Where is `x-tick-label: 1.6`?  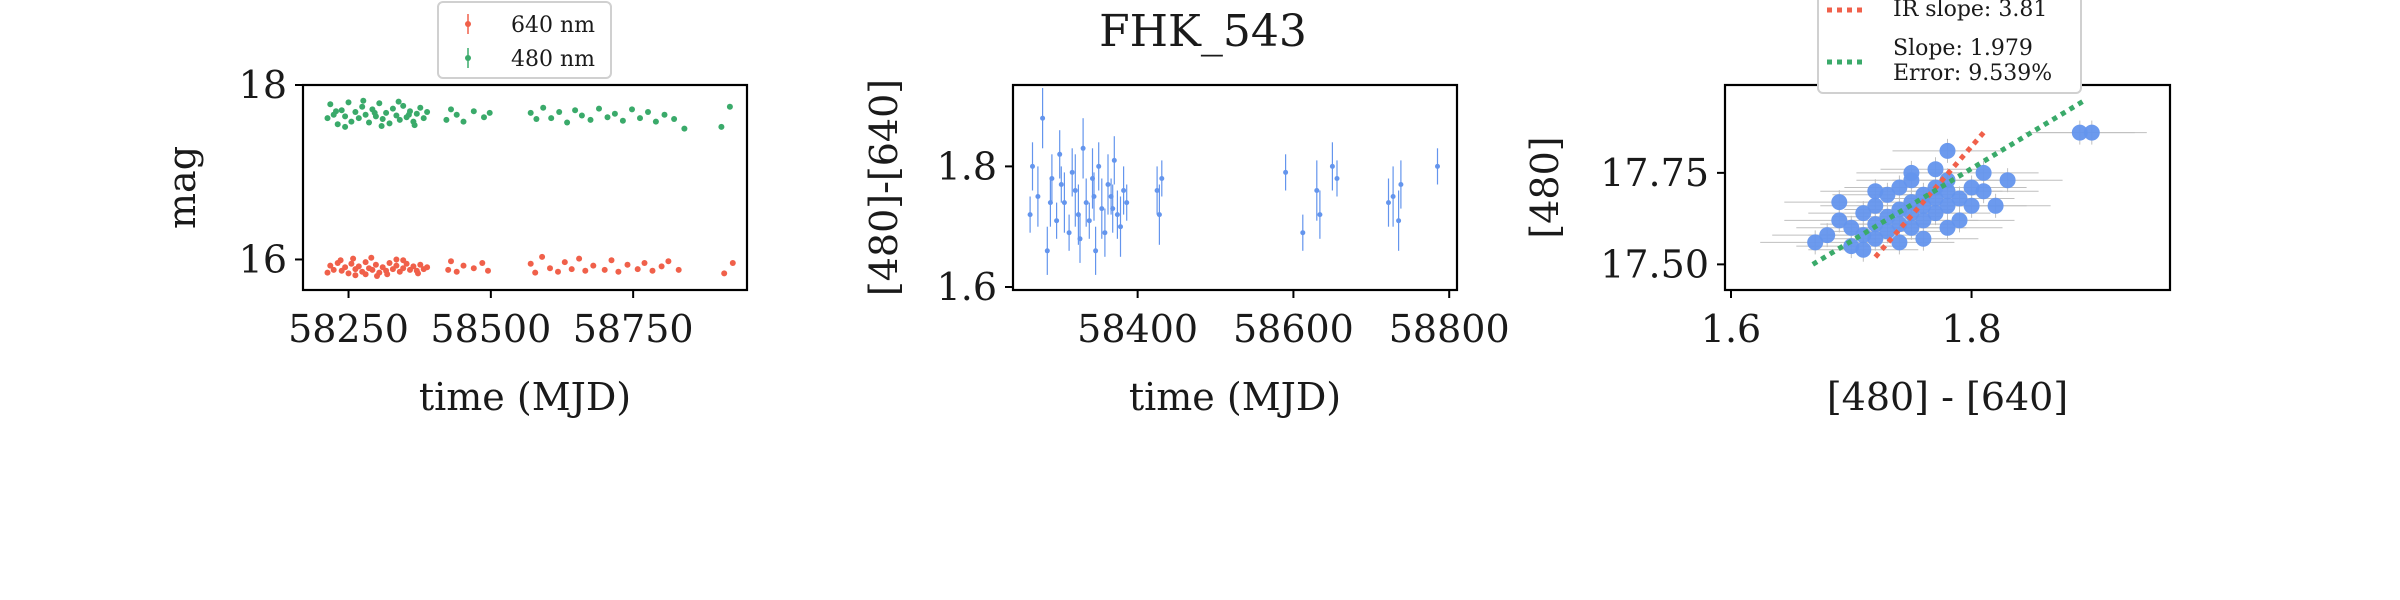 x-tick-label: 1.6 is located at coordinates (1731, 329).